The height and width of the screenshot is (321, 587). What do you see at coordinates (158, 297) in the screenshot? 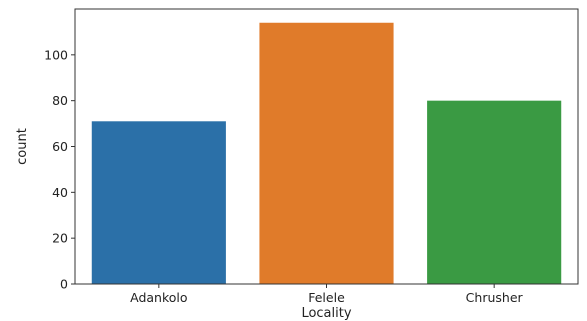
I see `x-tick-label: Adankolo` at bounding box center [158, 297].